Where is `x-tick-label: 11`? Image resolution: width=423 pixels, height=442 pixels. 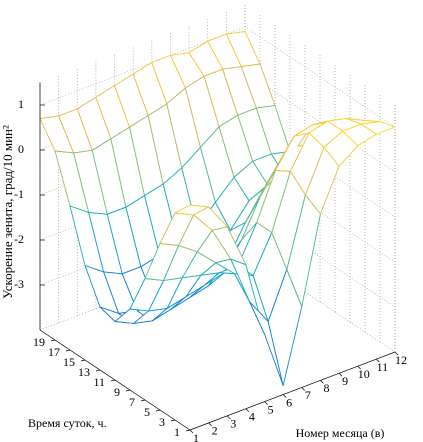 x-tick-label: 11 is located at coordinates (383, 367).